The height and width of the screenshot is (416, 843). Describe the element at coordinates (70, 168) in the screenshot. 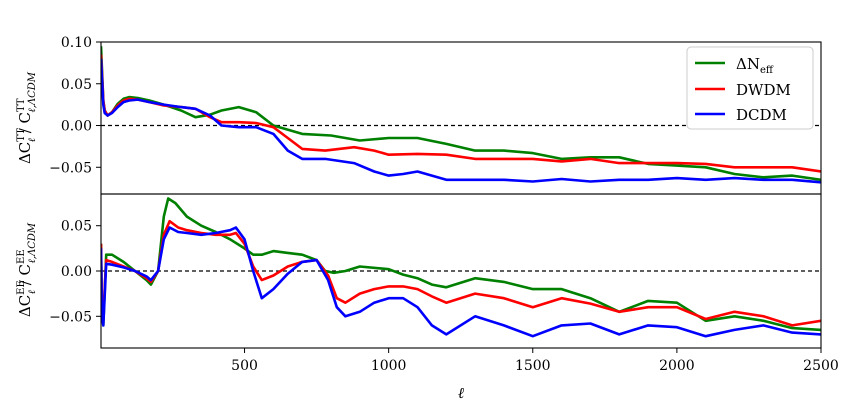

I see `top-ytick-label: −0.05` at that location.